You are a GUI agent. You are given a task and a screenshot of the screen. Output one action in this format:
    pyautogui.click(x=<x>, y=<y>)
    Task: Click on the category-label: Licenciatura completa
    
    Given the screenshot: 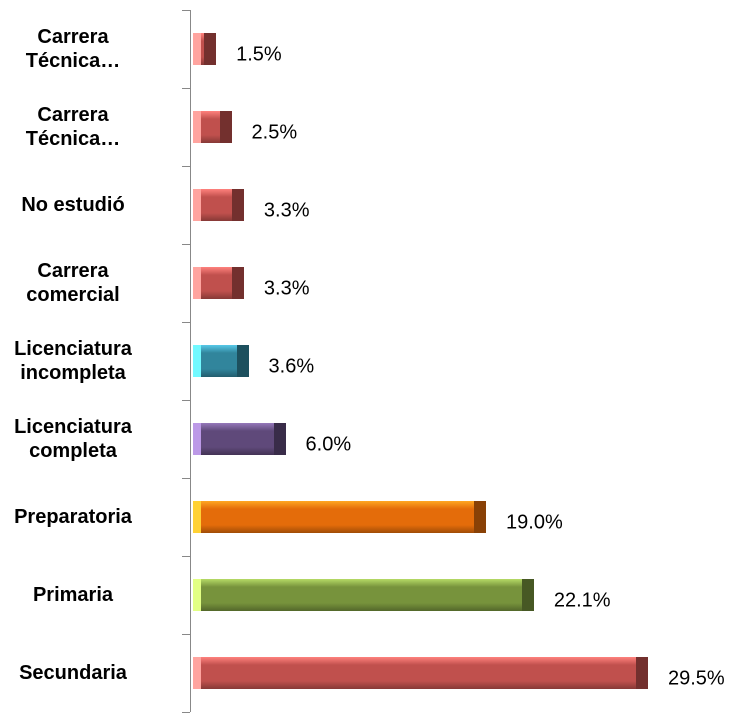 What is the action you would take?
    pyautogui.click(x=73, y=439)
    